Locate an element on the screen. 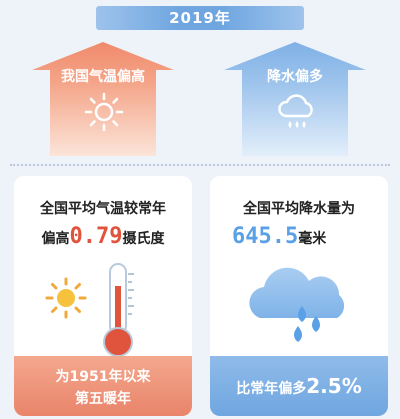 The height and width of the screenshot is (419, 400). section-divider is located at coordinates (200, 165).